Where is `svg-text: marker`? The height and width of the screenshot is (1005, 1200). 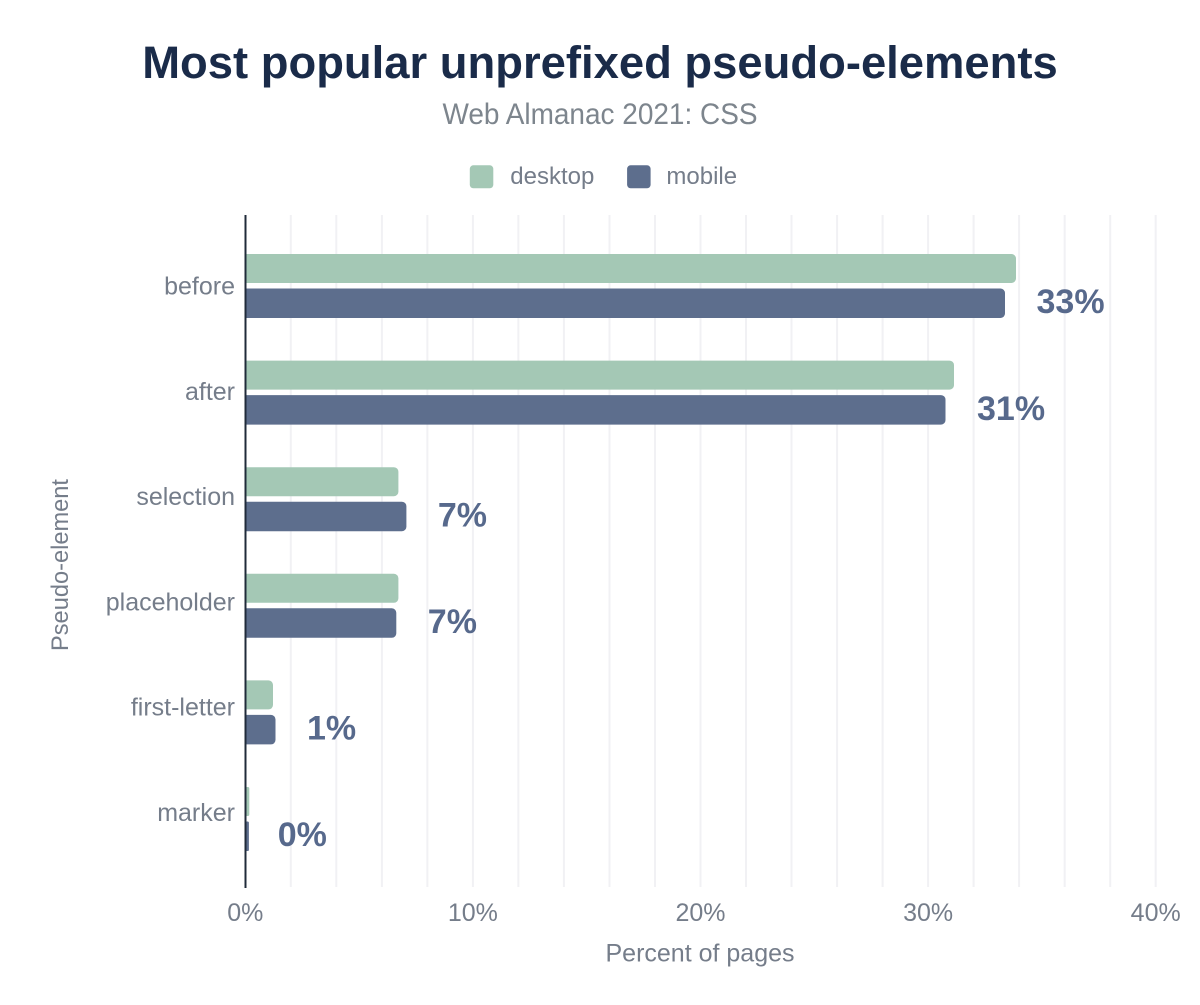 svg-text: marker is located at coordinates (196, 813).